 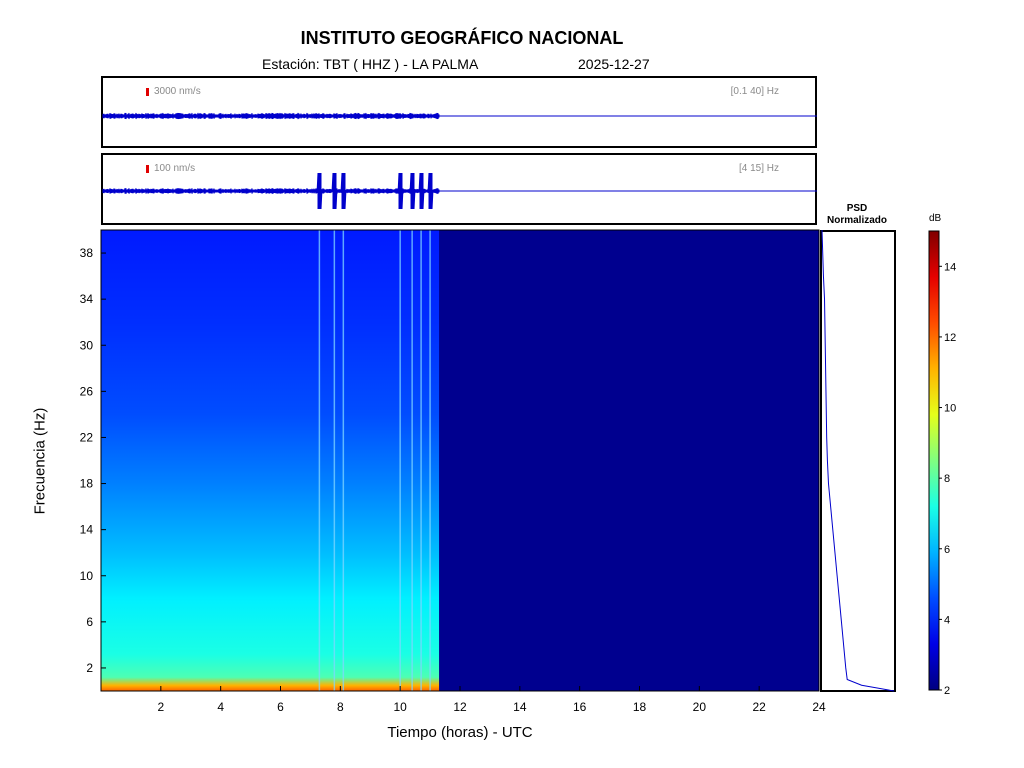 What do you see at coordinates (700, 707) in the screenshot?
I see `x-tick-label: 20` at bounding box center [700, 707].